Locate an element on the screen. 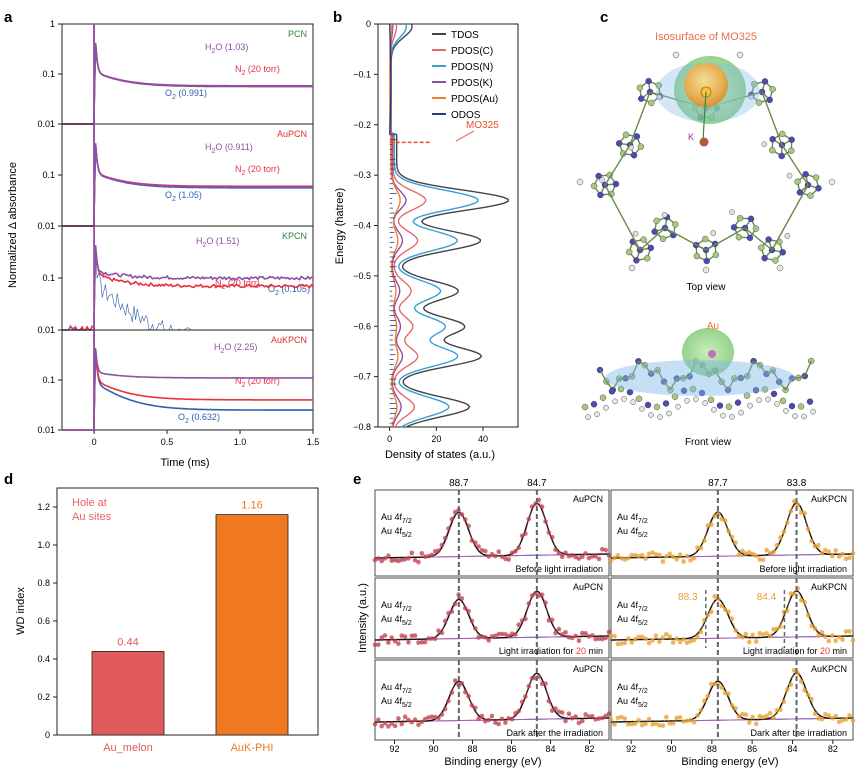 Image resolution: width=865 pixels, height=773 pixels. y-tick-label: 0.1 is located at coordinates (48, 380).